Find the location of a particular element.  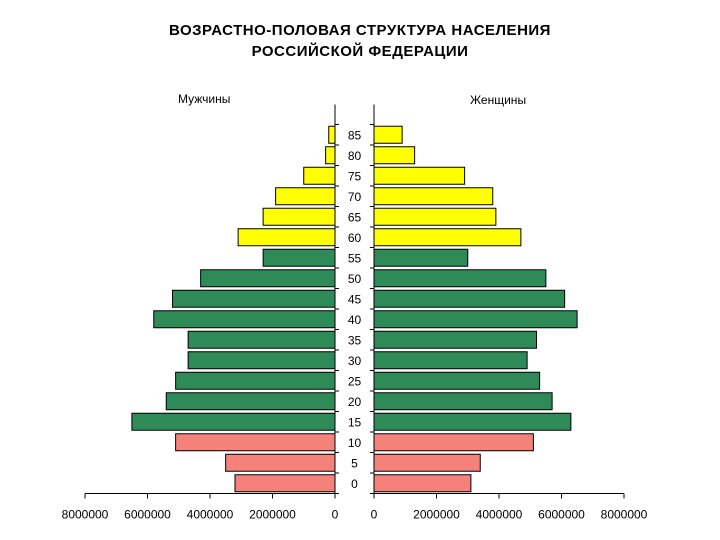

men-tick-label: 6000000 is located at coordinates (147, 515).